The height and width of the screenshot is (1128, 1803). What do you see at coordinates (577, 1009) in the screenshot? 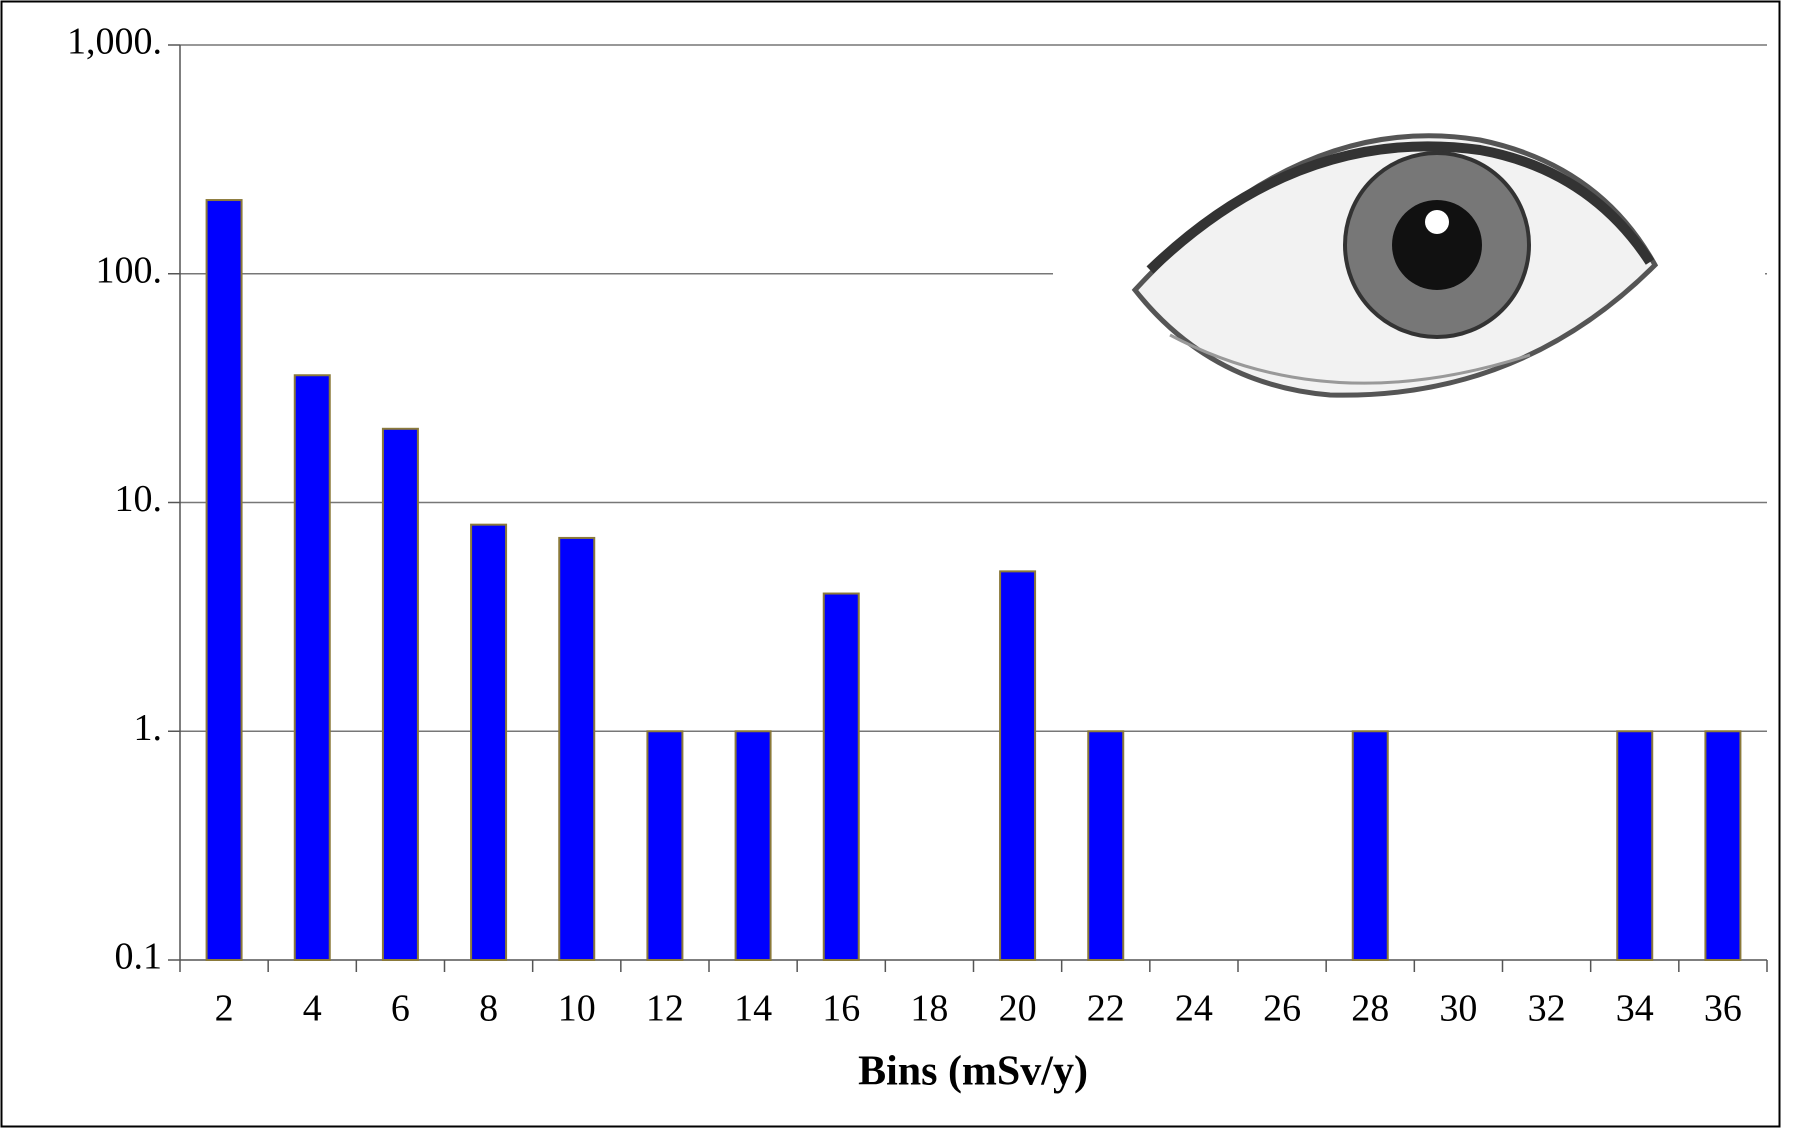
I see `x-tick-label: 10` at bounding box center [577, 1009].